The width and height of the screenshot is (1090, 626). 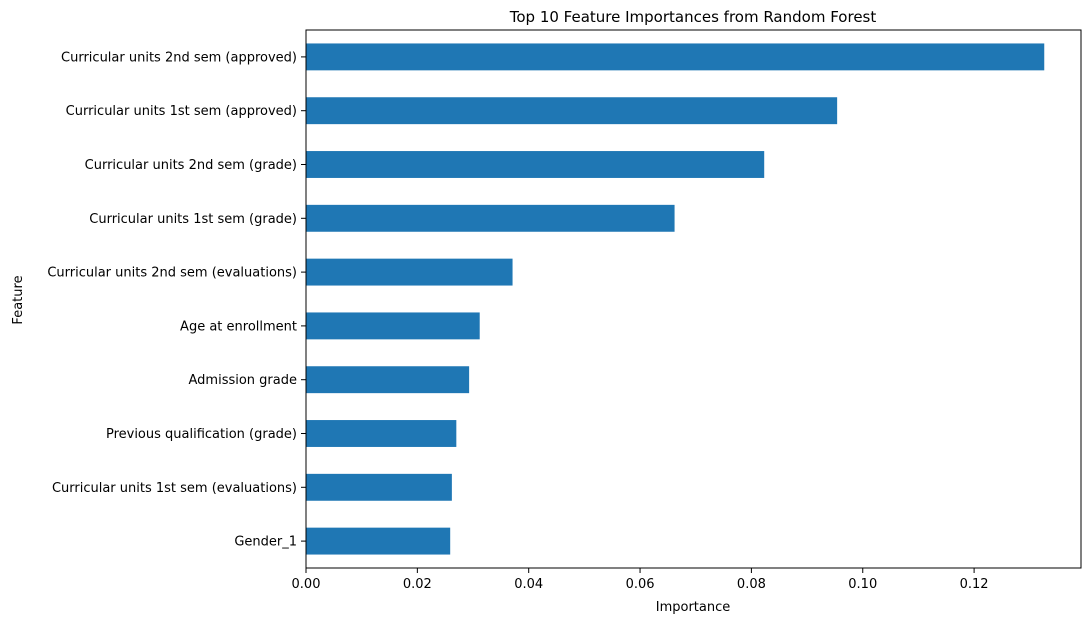 What do you see at coordinates (193, 219) in the screenshot?
I see `y-tick-label: Curricular units 1st sem (grade)` at bounding box center [193, 219].